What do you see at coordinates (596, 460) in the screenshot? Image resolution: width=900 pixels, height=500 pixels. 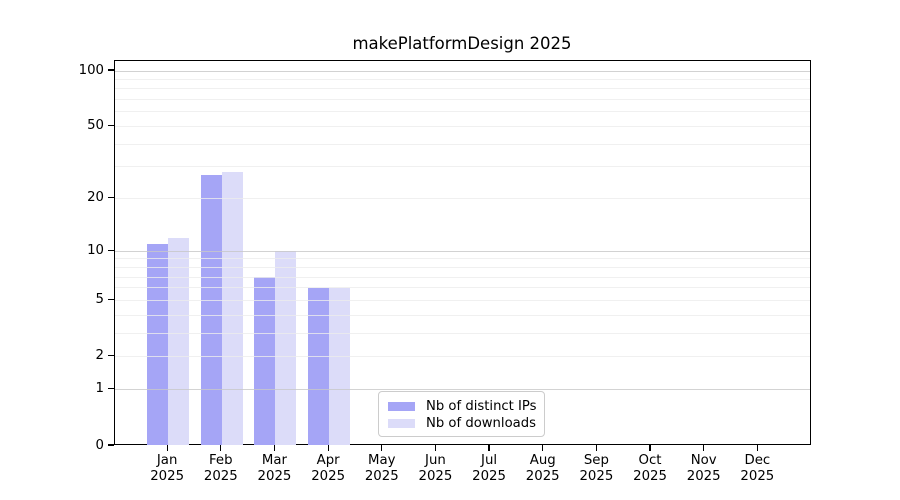 I see `x-axis-tick-label-month: Sep` at bounding box center [596, 460].